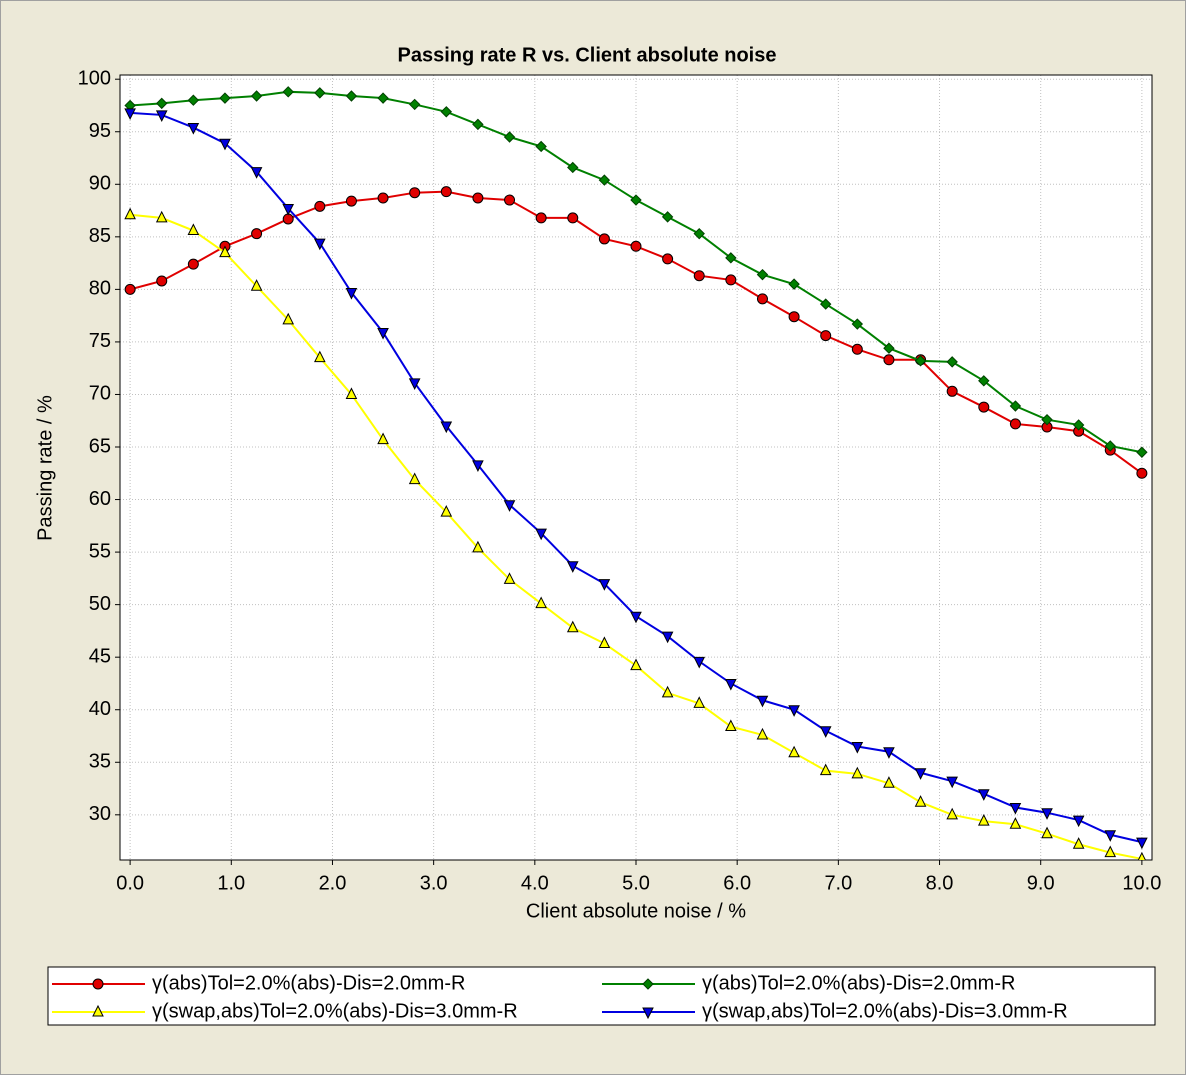 The image size is (1186, 1075). What do you see at coordinates (333, 883) in the screenshot?
I see `x-tick-label: 2.0` at bounding box center [333, 883].